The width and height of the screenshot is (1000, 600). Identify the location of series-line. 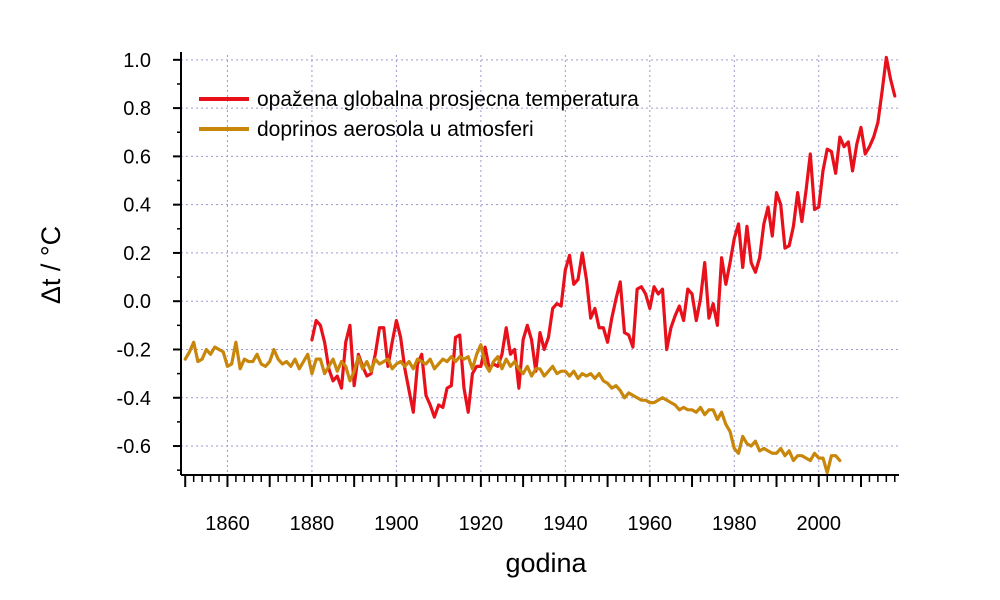
(512, 407).